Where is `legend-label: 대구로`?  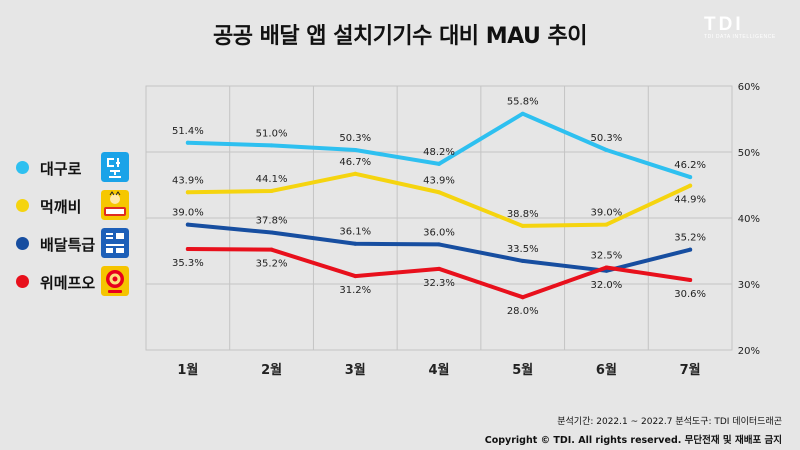
legend-label: 대구로 is located at coordinates (61, 169).